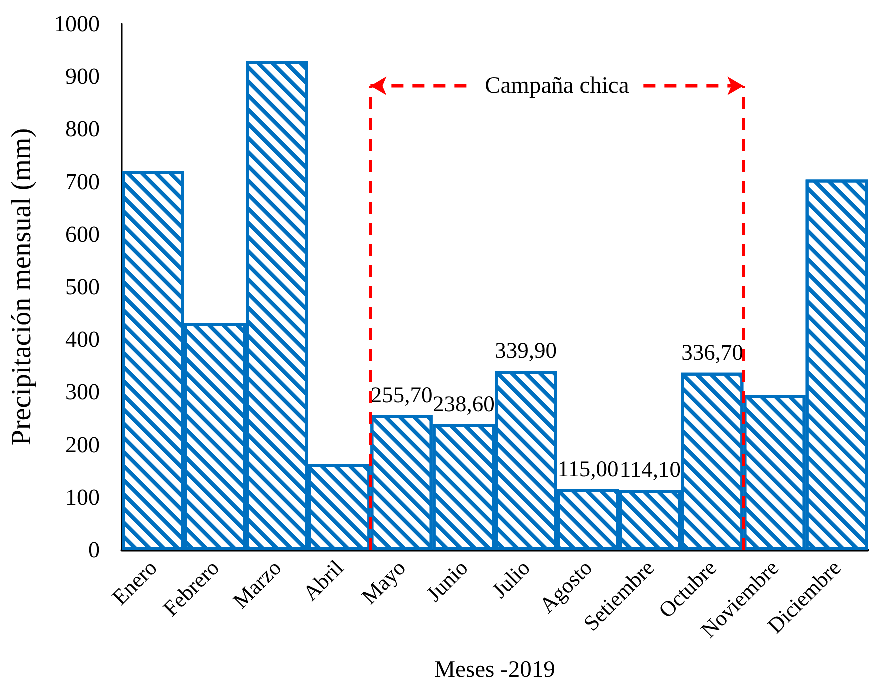  I want to click on y-tick-label: 800, so click(83, 129).